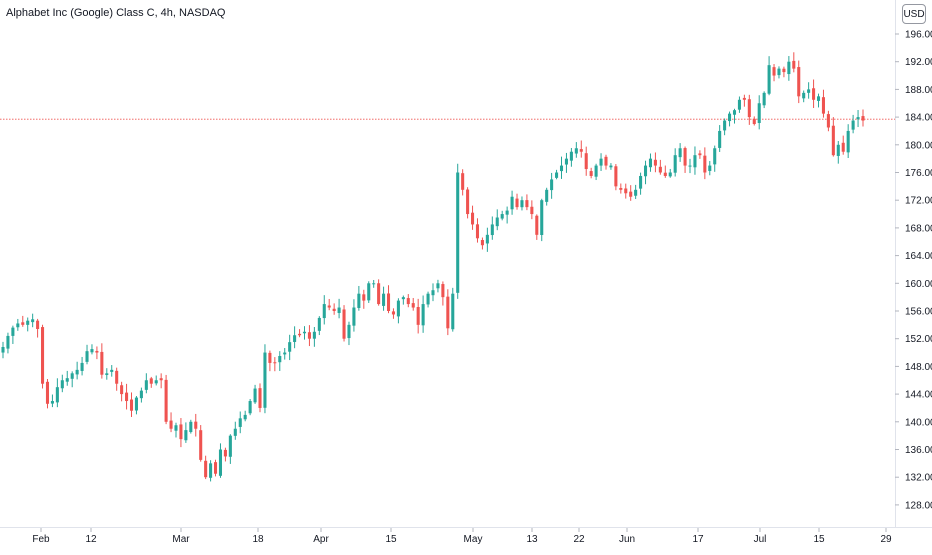 The height and width of the screenshot is (555, 932). Describe the element at coordinates (760, 539) in the screenshot. I see `x-axis-tick-label: Jul` at that location.